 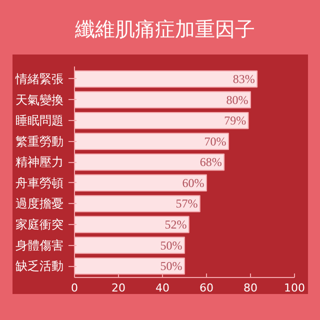 What do you see at coordinates (40, 99) in the screenshot?
I see `y-tick-label: 天氣變換` at bounding box center [40, 99].